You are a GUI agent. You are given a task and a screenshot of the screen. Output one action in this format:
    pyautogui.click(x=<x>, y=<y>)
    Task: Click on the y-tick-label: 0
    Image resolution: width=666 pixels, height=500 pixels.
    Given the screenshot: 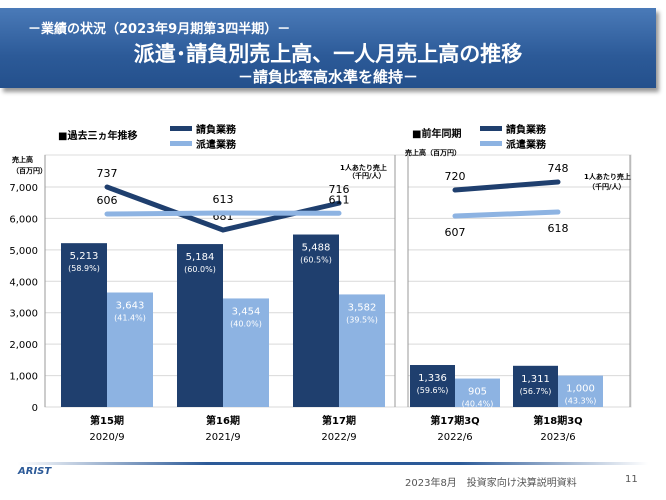 What is the action you would take?
    pyautogui.click(x=35, y=408)
    